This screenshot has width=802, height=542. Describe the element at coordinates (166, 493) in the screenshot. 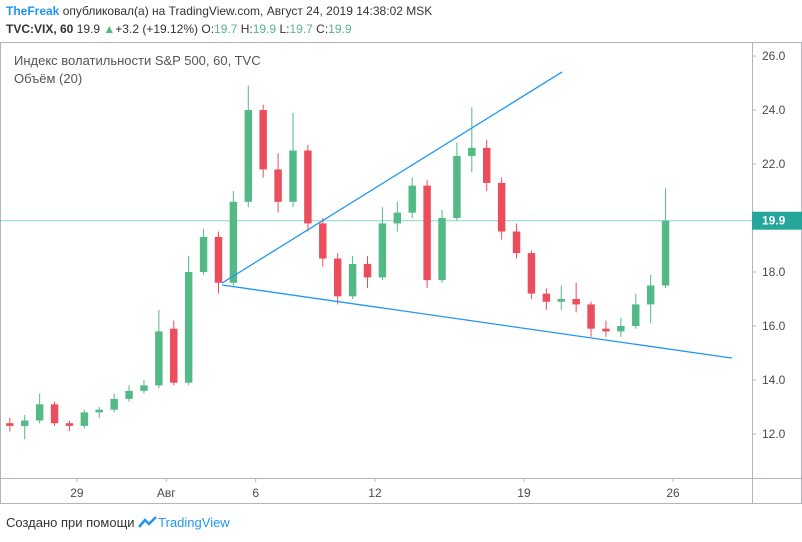

I see `x-tick-label: Авг` at that location.